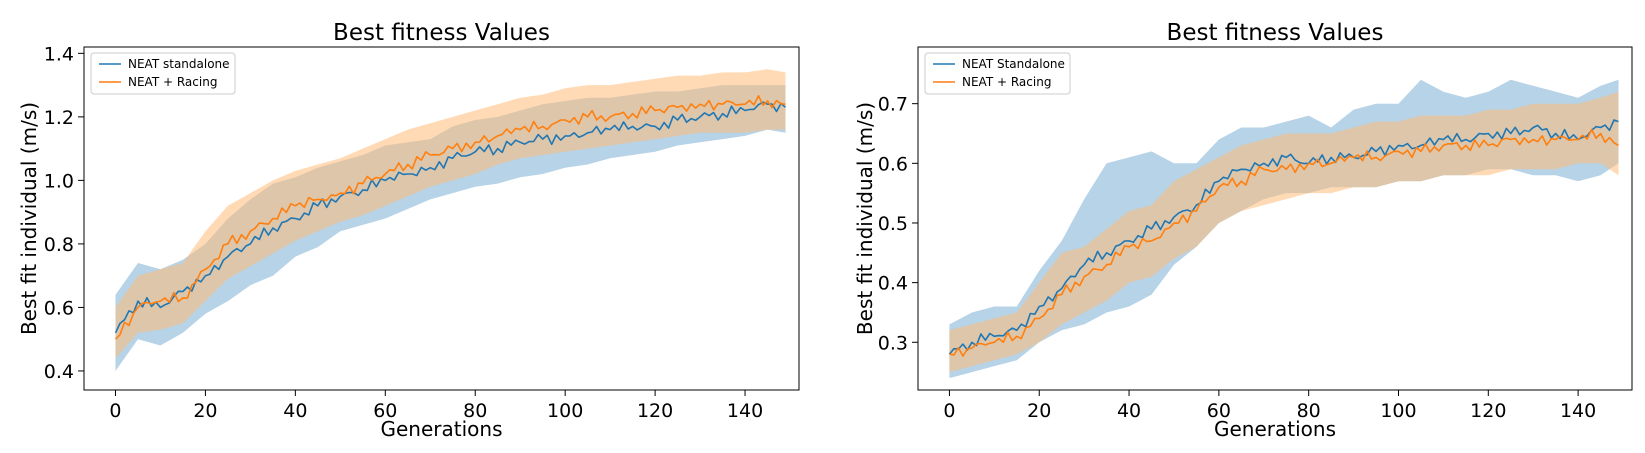 This screenshot has width=1645, height=453. What do you see at coordinates (59, 181) in the screenshot?
I see `y-tick-label: 1.0` at bounding box center [59, 181].